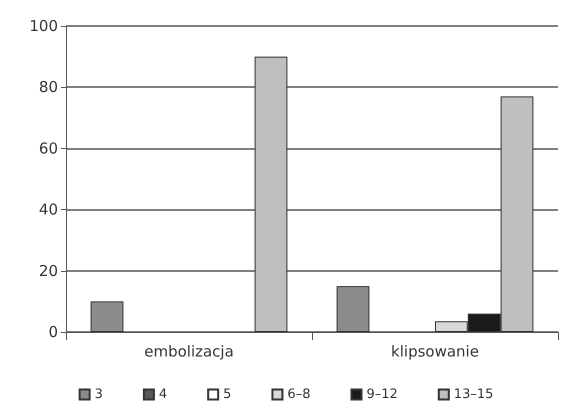 The height and width of the screenshot is (418, 572). Describe the element at coordinates (435, 351) in the screenshot. I see `x-tick-label: klipsowanie` at that location.